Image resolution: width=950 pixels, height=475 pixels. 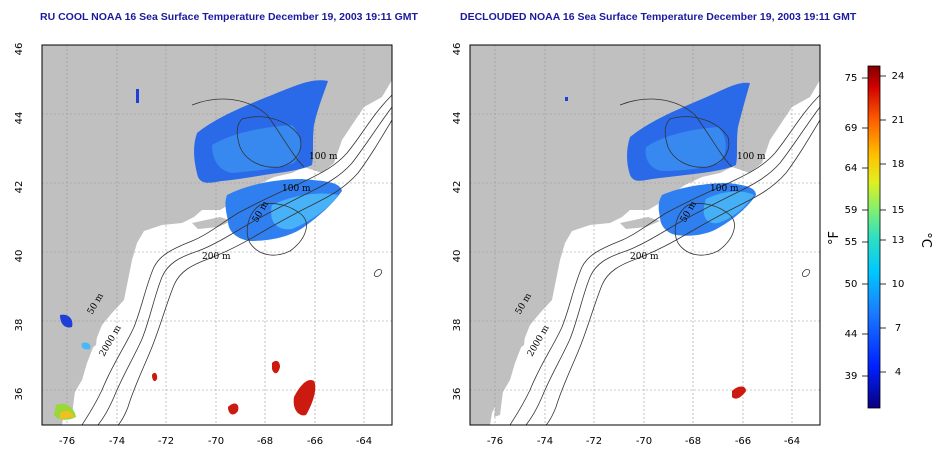 I want to click on right-map-lat-axis: 36 38 40 42 44 46, so click(x=457, y=222).